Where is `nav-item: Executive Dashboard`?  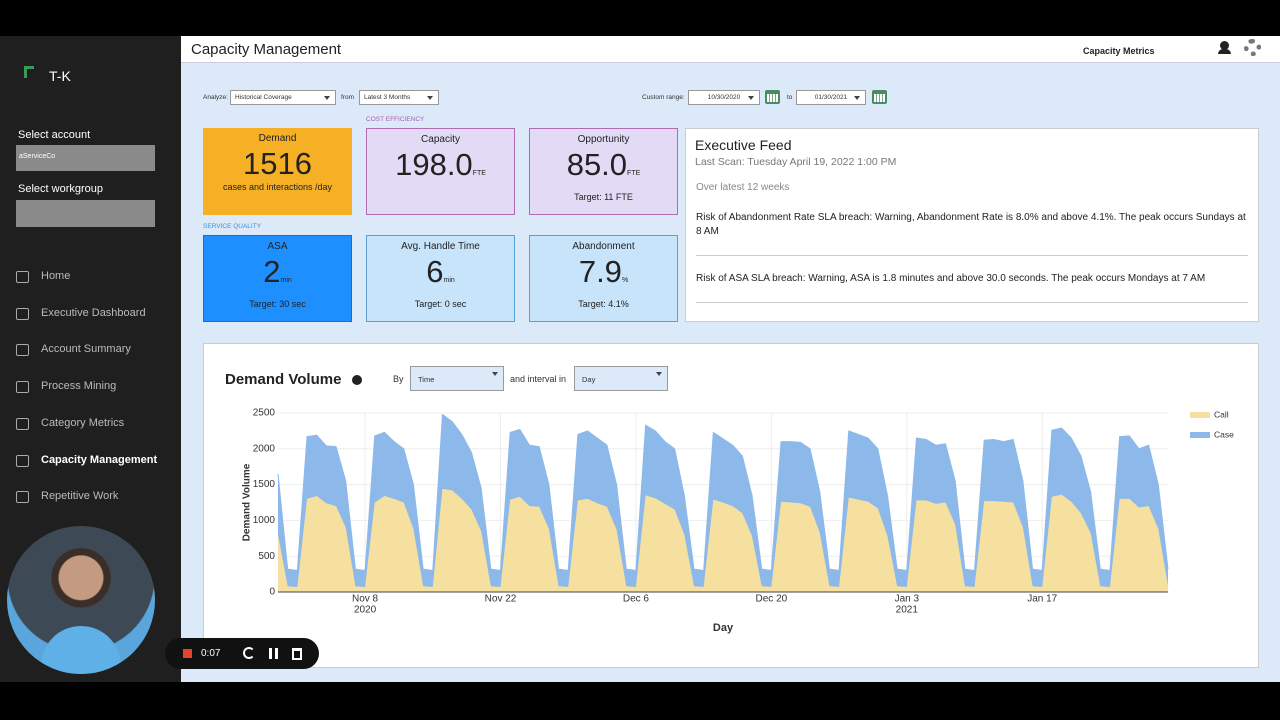 nav-item: Executive Dashboard is located at coordinates (93, 312).